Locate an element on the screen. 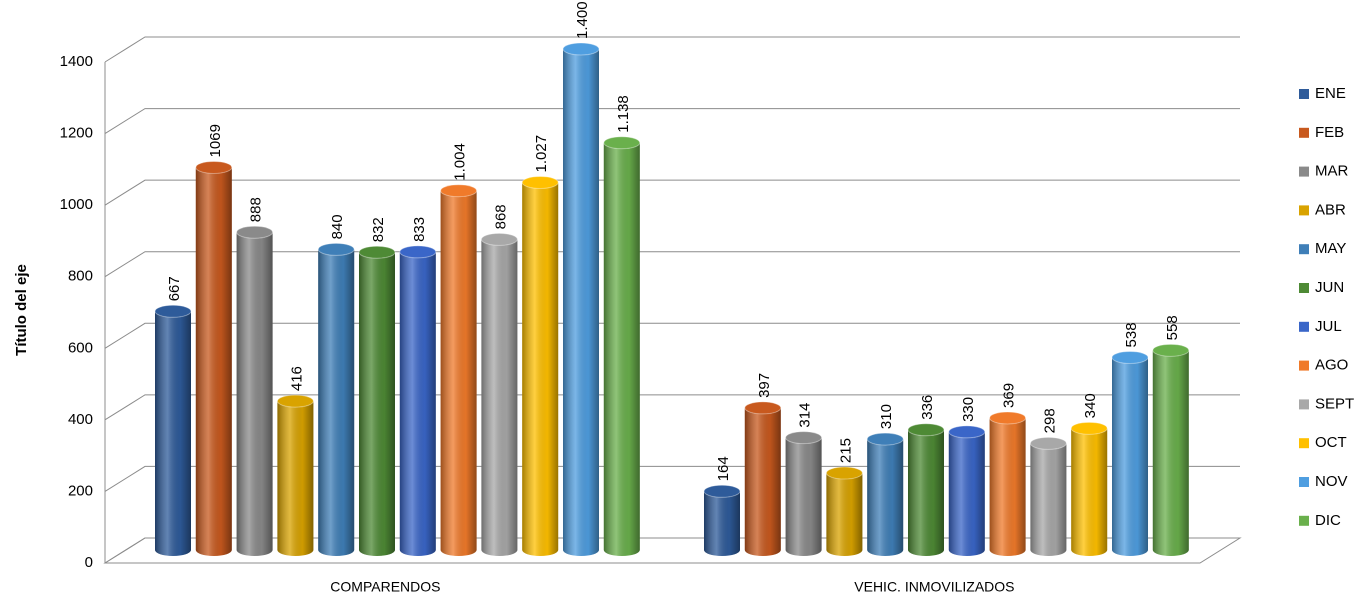 The width and height of the screenshot is (1359, 597). x-tick-label: COMPARENDOS is located at coordinates (385, 587).